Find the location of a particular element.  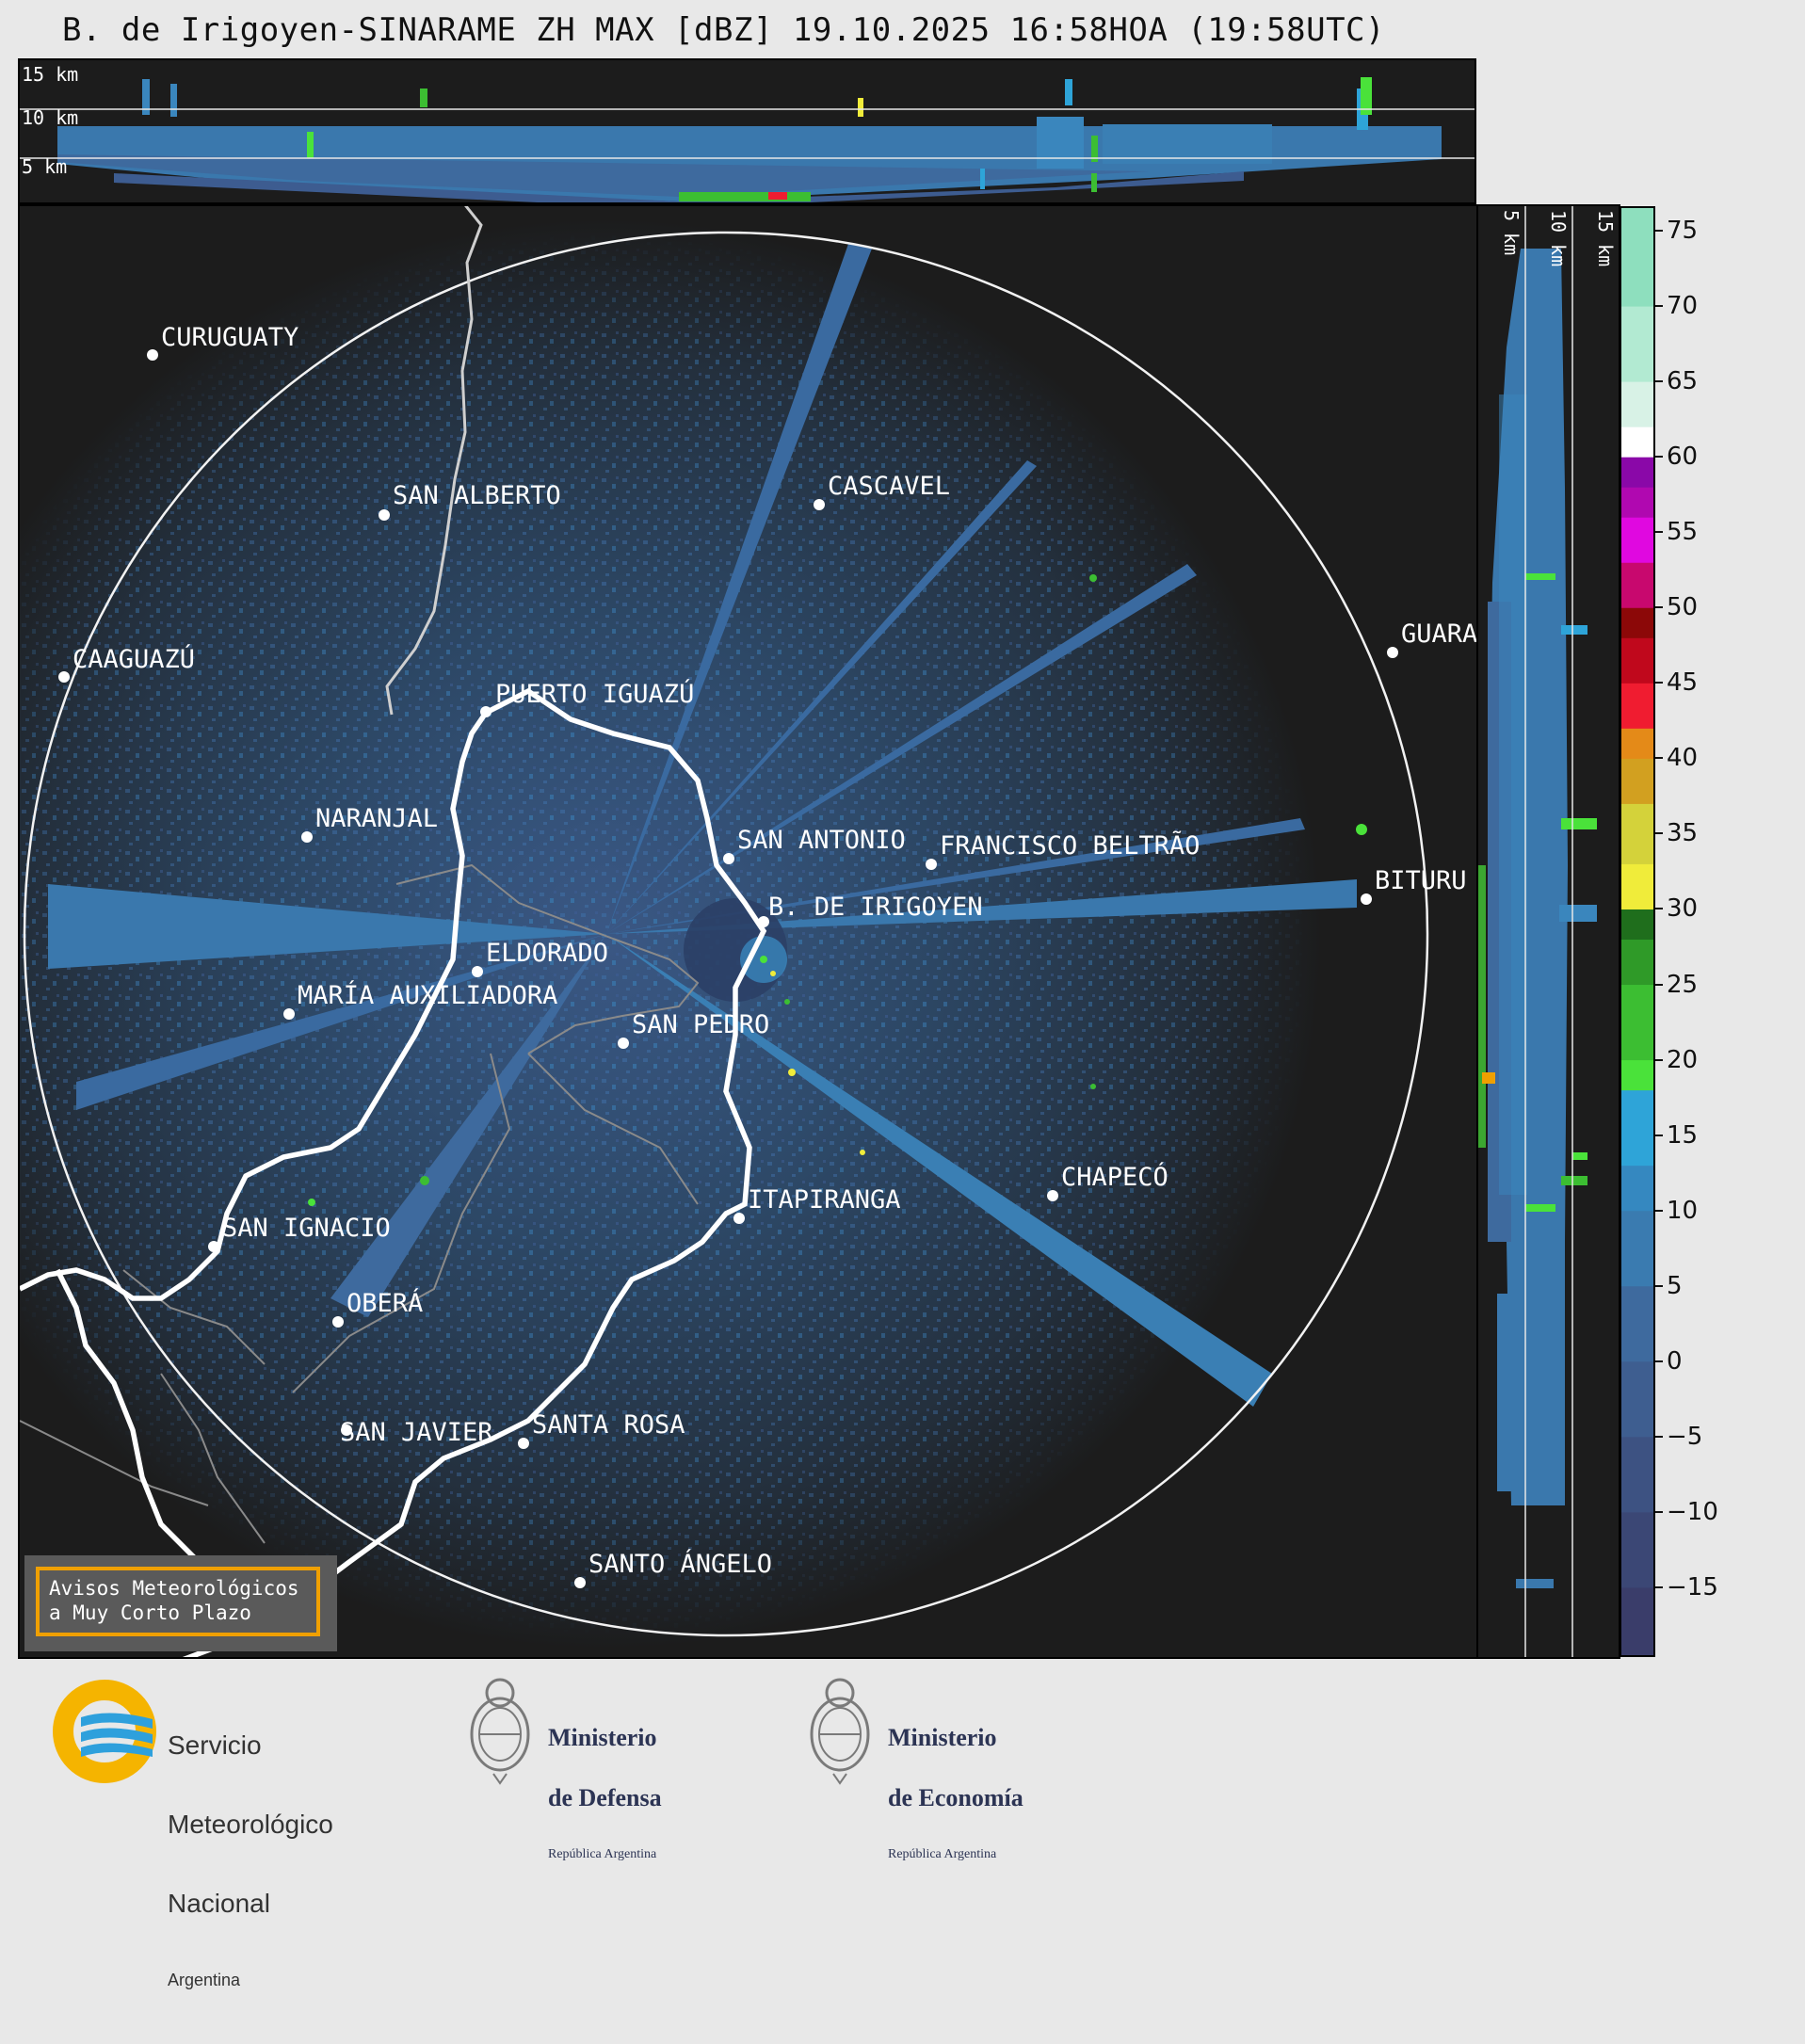

colorbar-tick-label: 0 is located at coordinates (1675, 1361).